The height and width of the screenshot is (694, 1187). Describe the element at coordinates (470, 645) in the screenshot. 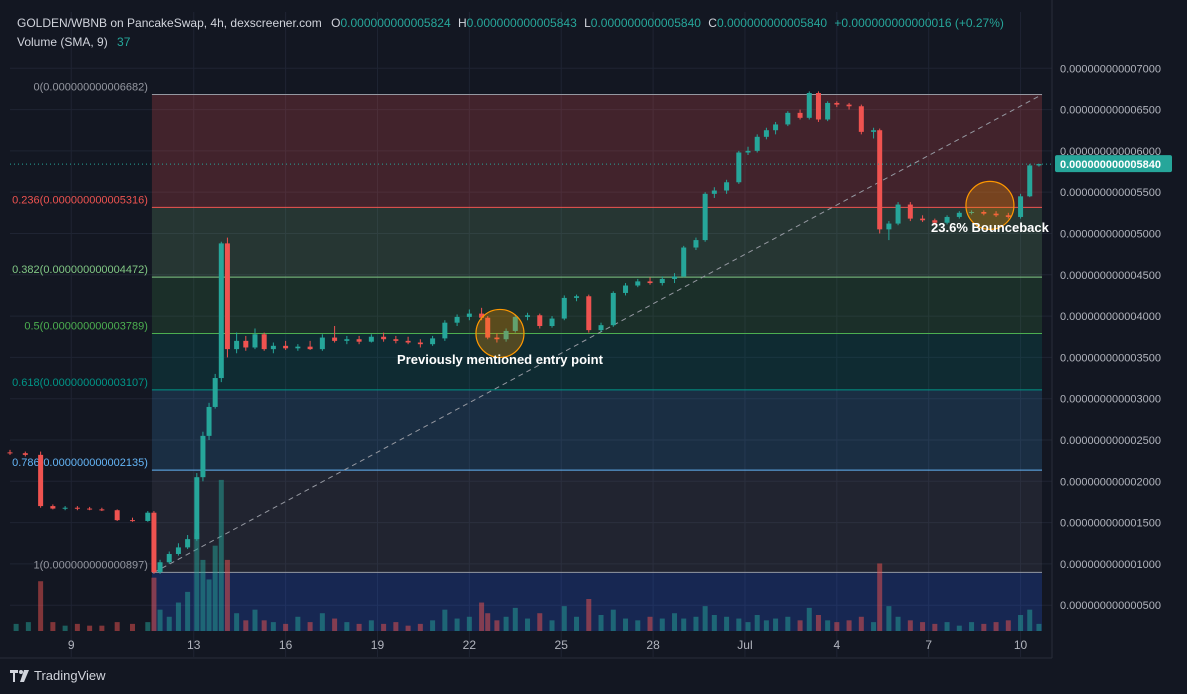

I see `time-tick-label: 22` at that location.